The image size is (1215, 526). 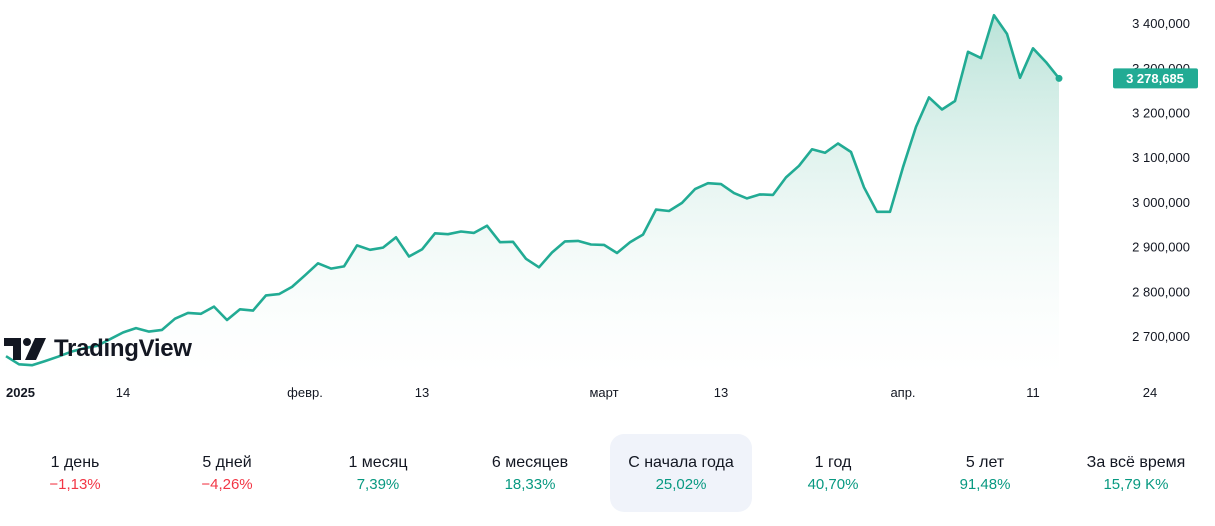 What do you see at coordinates (603, 392) in the screenshot?
I see `x-tick-label: март` at bounding box center [603, 392].